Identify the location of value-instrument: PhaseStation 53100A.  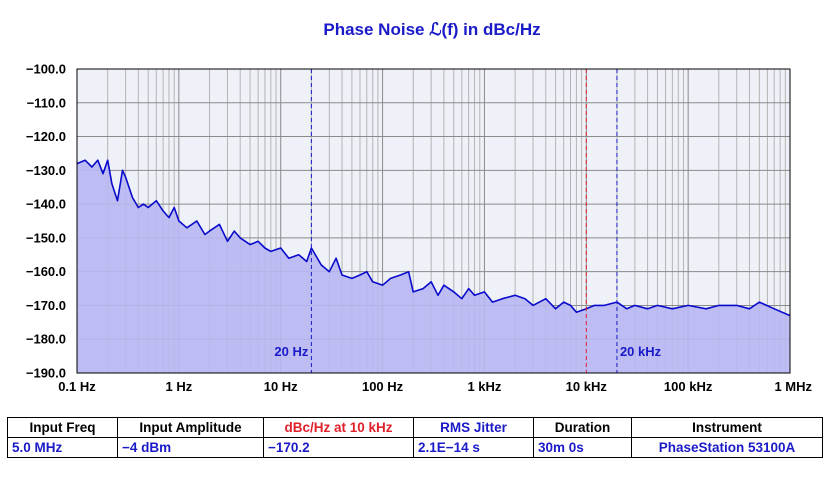
(727, 447).